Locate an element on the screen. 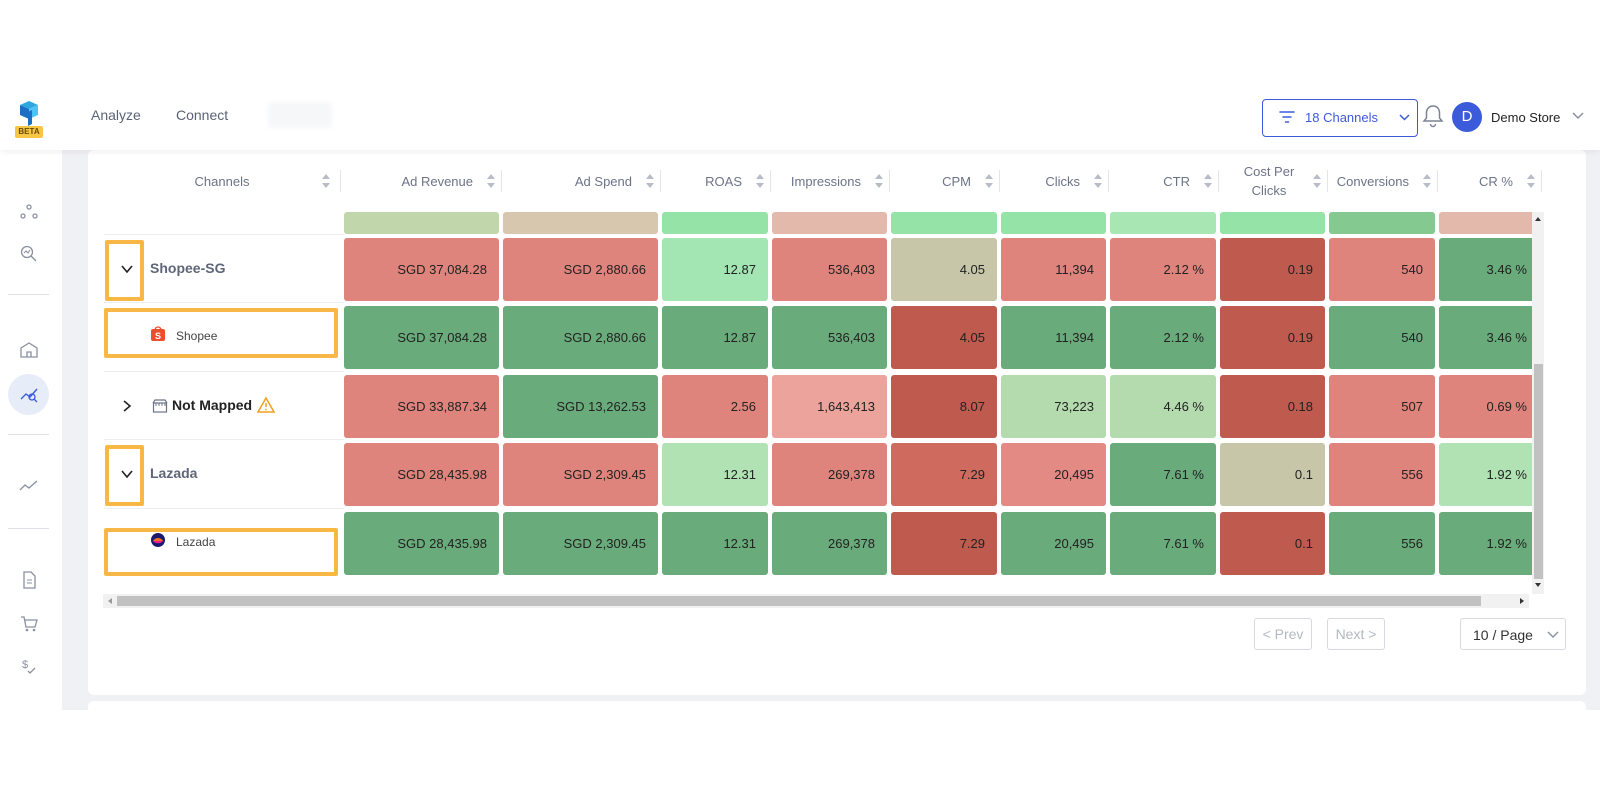 The image size is (1600, 800). channels-filter-button: 18 Channels is located at coordinates (1340, 118).